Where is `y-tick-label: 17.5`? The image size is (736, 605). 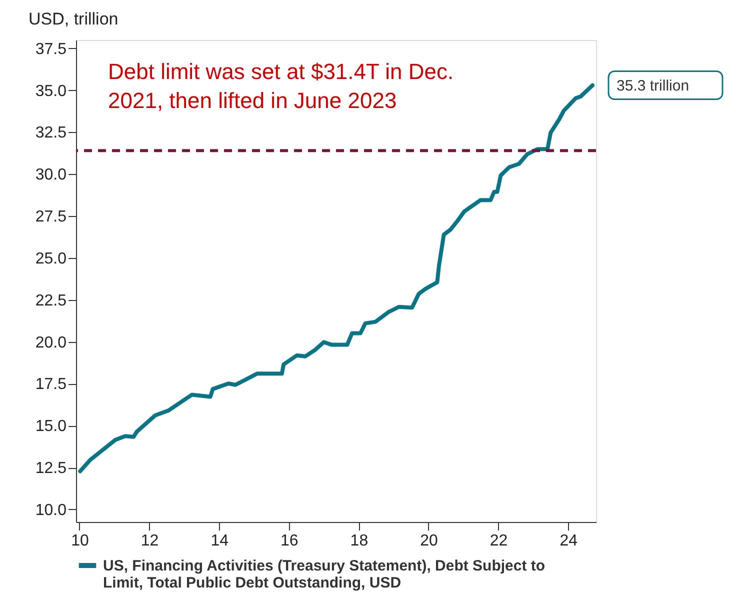 y-tick-label: 17.5 is located at coordinates (51, 385).